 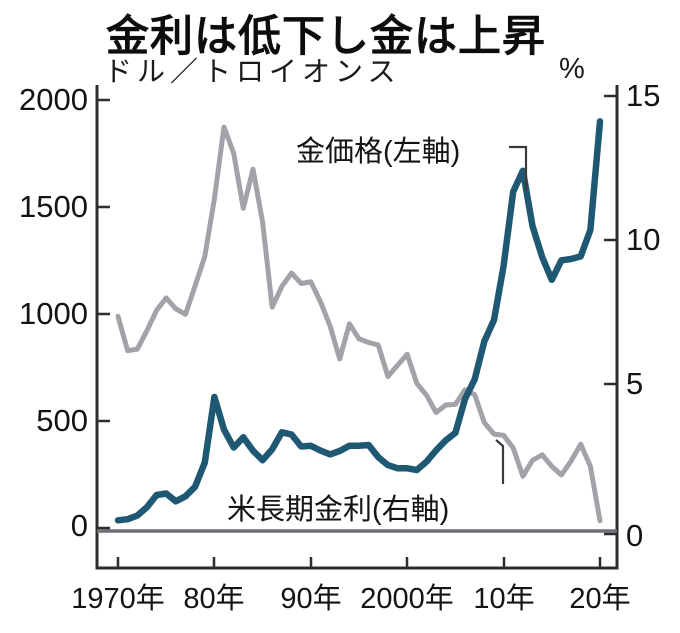 I want to click on left-axis-tick-label: 1000, so click(x=53, y=313).